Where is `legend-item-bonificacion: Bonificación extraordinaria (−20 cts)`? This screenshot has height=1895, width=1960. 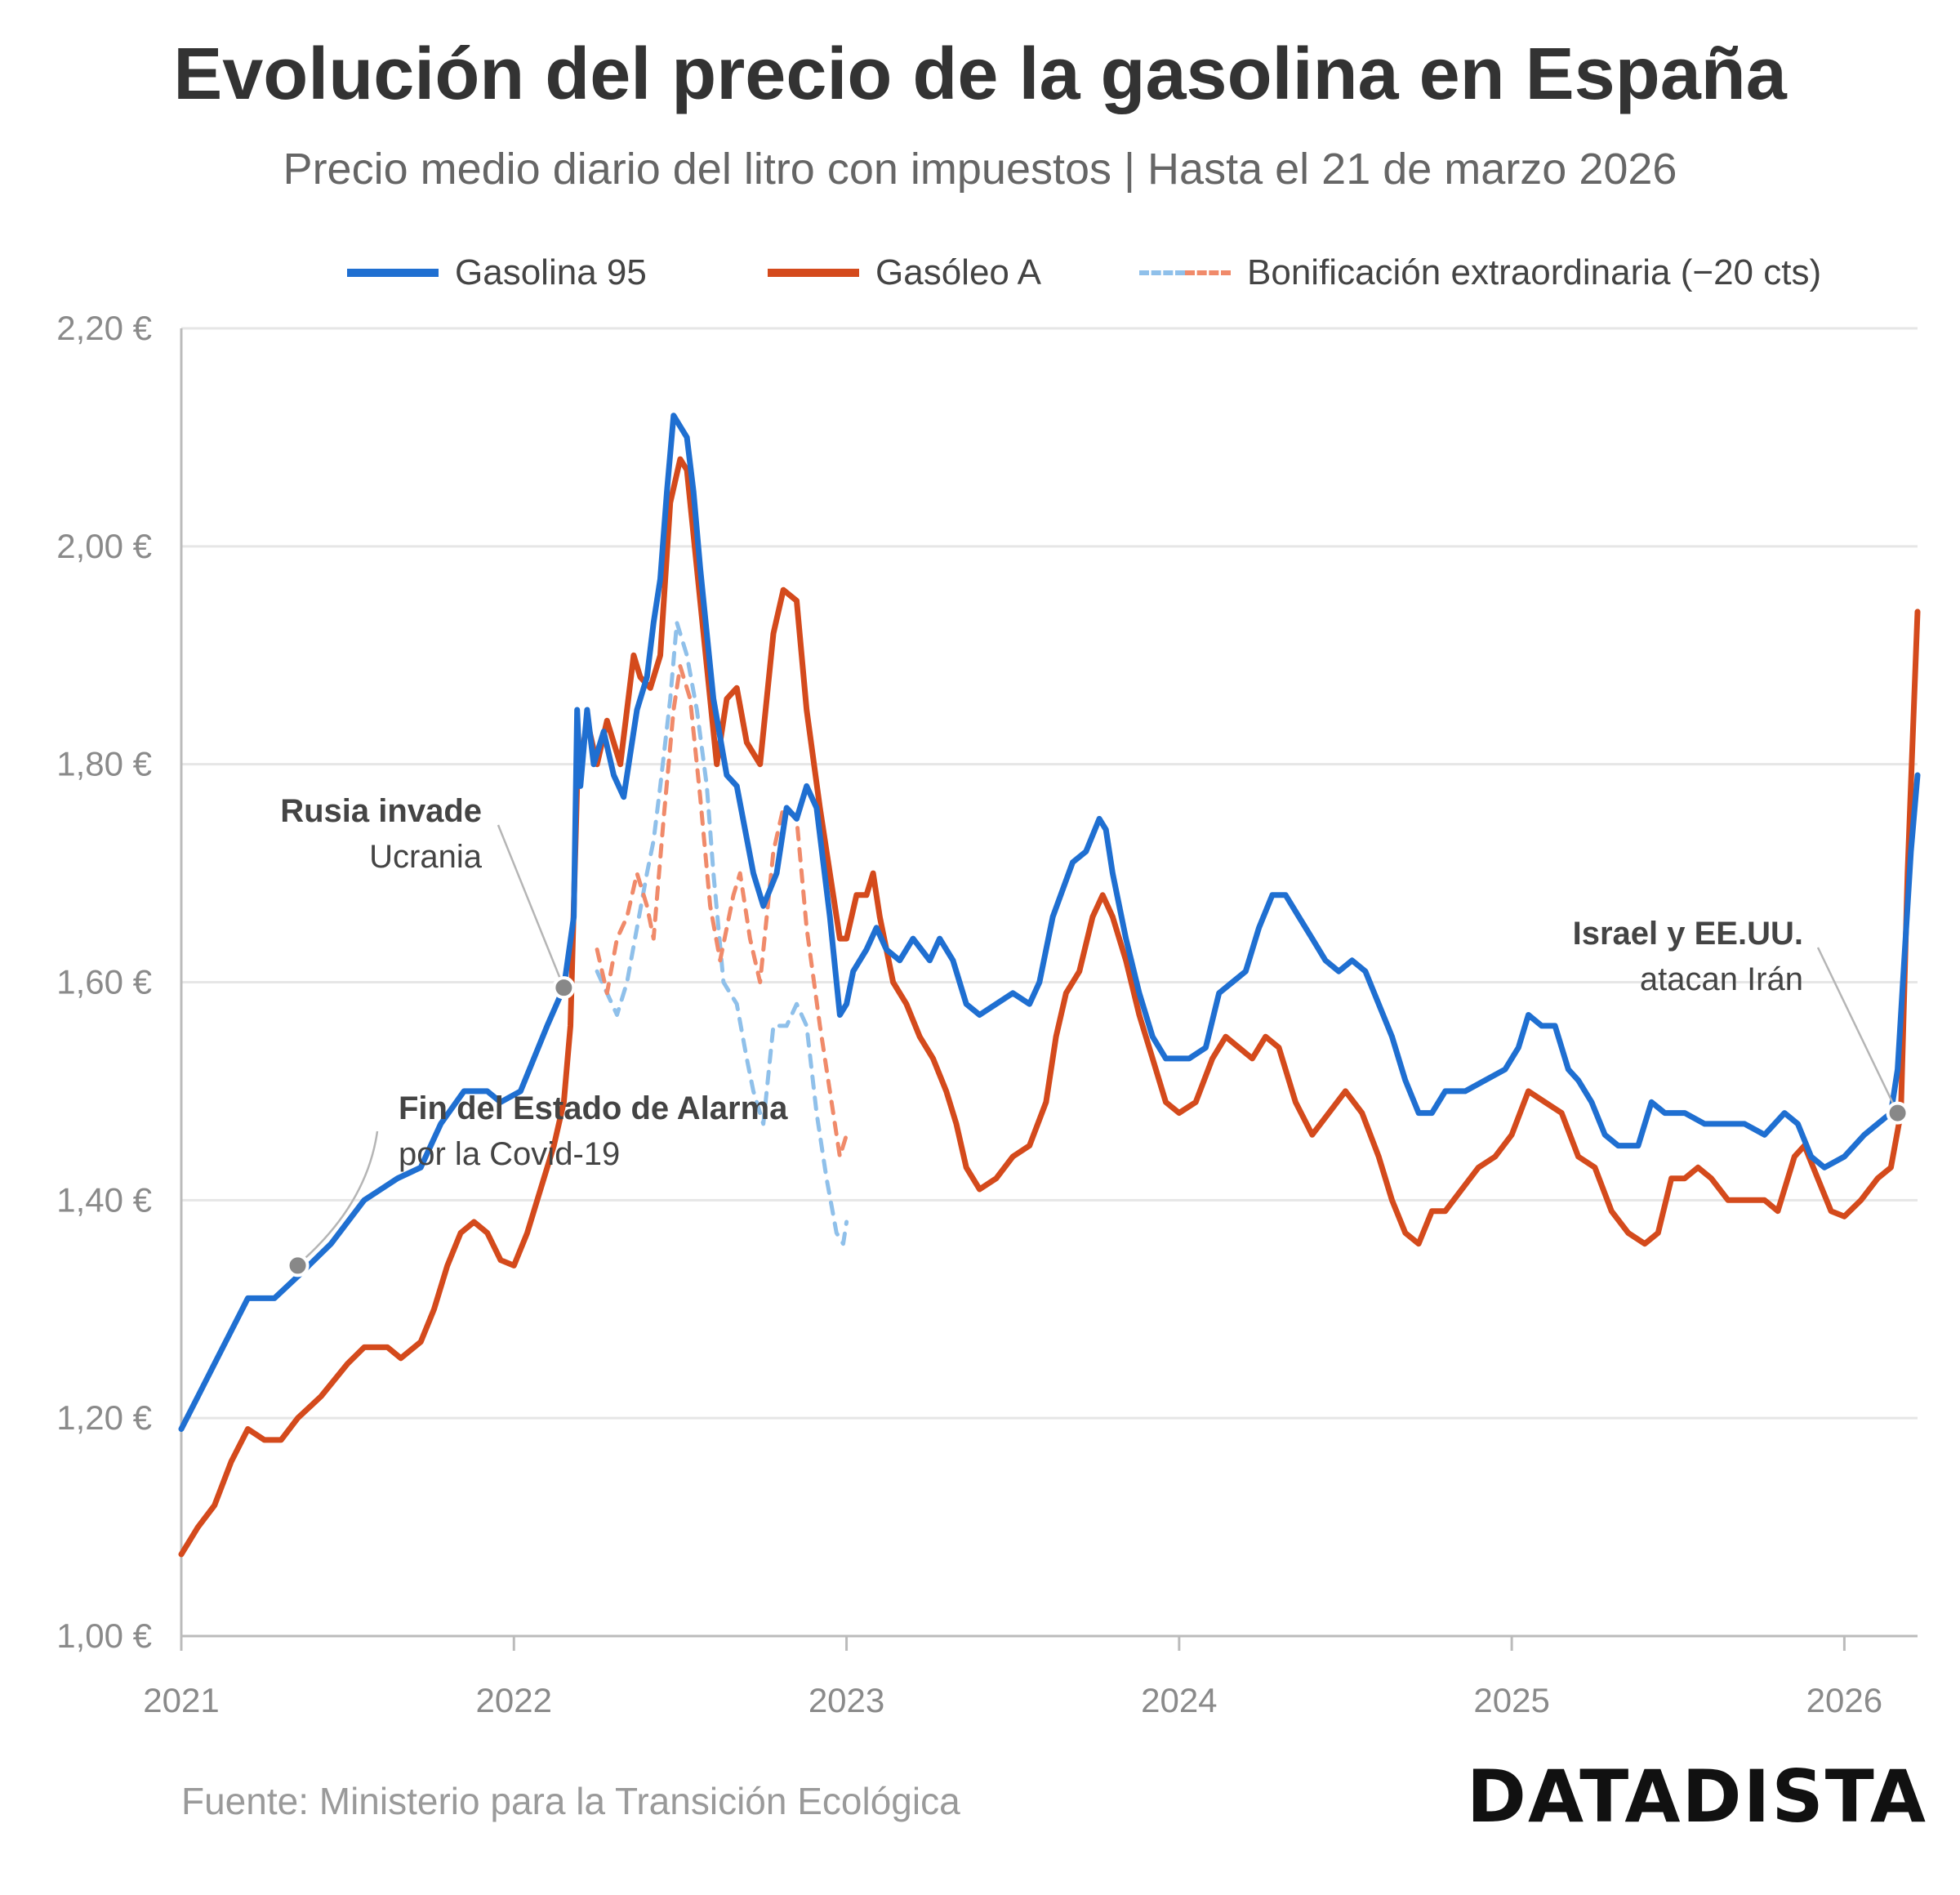
legend-item-bonificacion: Bonificación extraordinaria (−20 cts) is located at coordinates (1480, 272).